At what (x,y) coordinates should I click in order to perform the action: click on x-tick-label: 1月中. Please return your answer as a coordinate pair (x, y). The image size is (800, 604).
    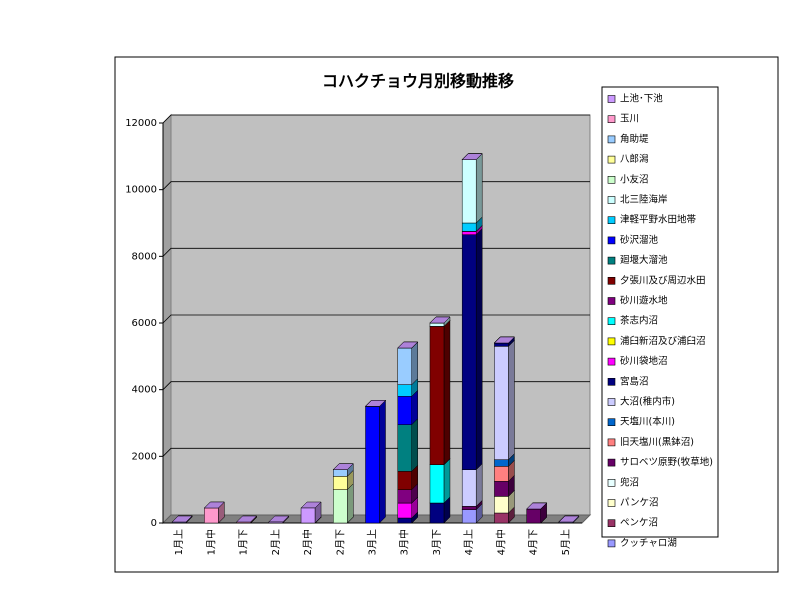
    Looking at the image, I should click on (210, 542).